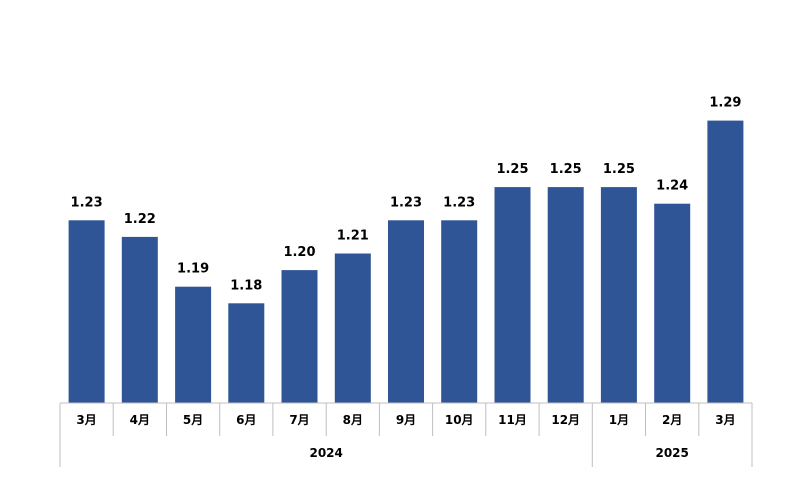 The width and height of the screenshot is (800, 494). I want to click on value-label-13: 1.29, so click(725, 103).